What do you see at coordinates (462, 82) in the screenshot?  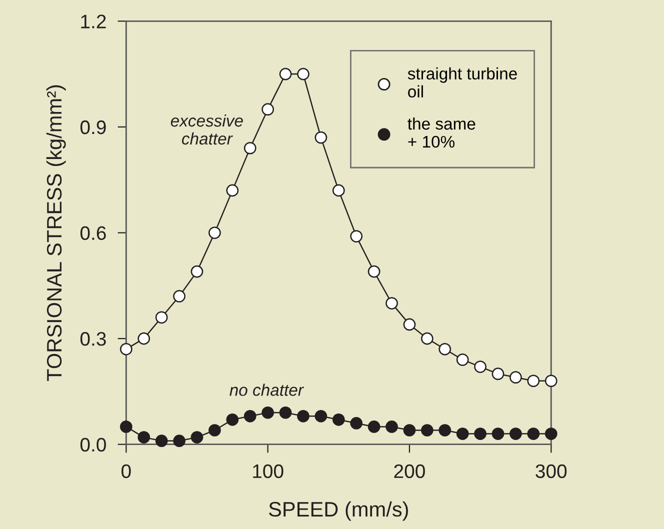 I see `legend-label: straight turbine oil` at bounding box center [462, 82].